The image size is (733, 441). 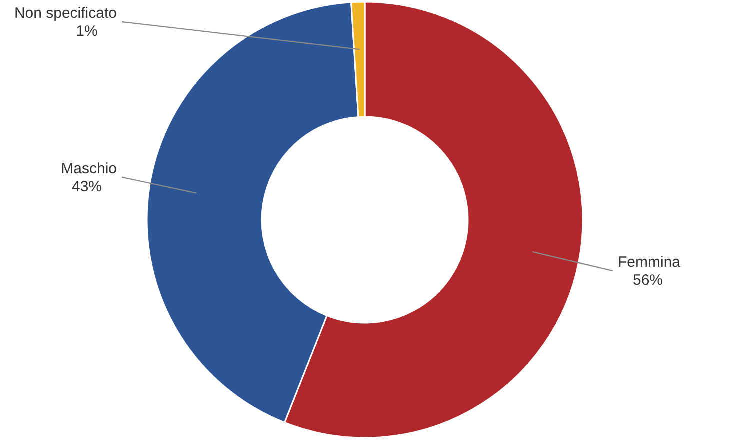 I want to click on slice-label: Femmina, so click(x=650, y=263).